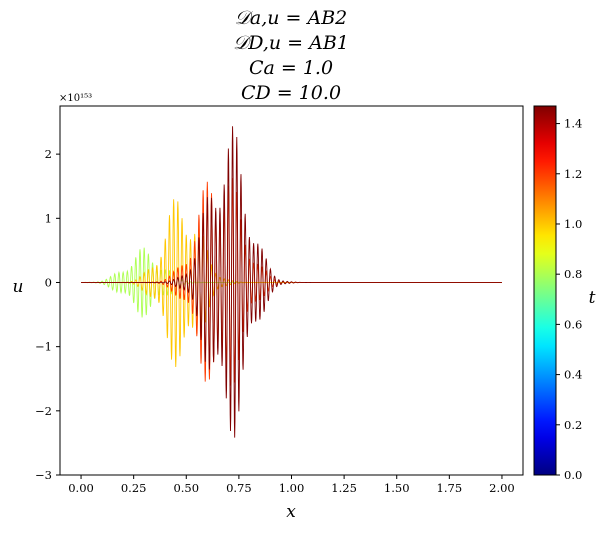  I want to click on y-axis-label: u, so click(18, 287).